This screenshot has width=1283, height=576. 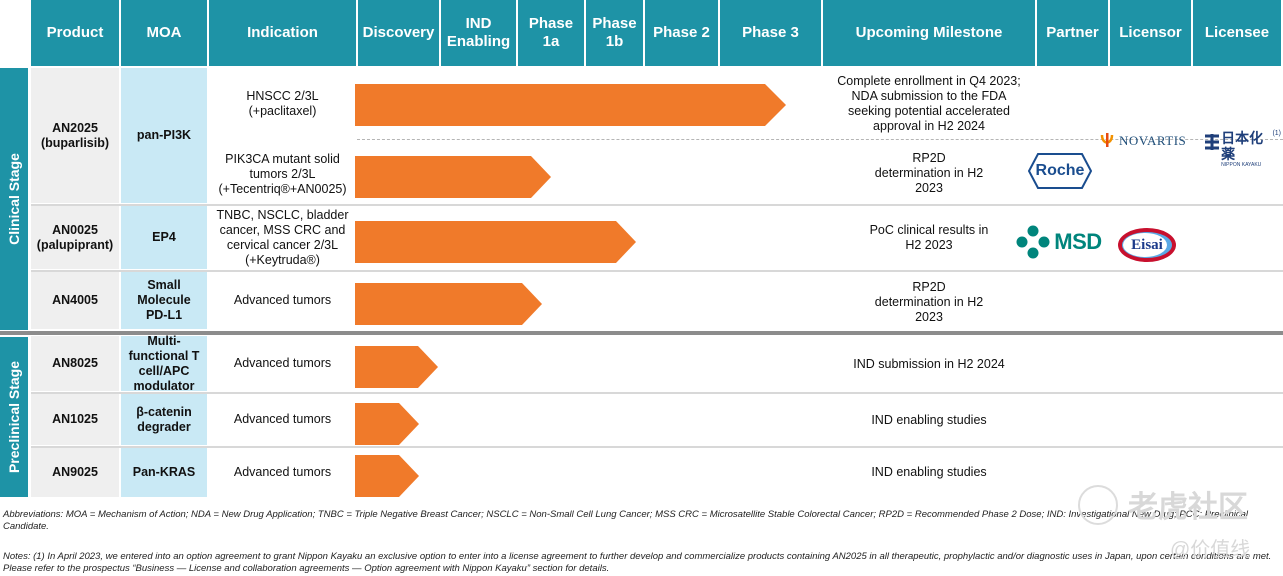 I want to click on progress-arrow-an2025-pik3ca, so click(x=453, y=177).